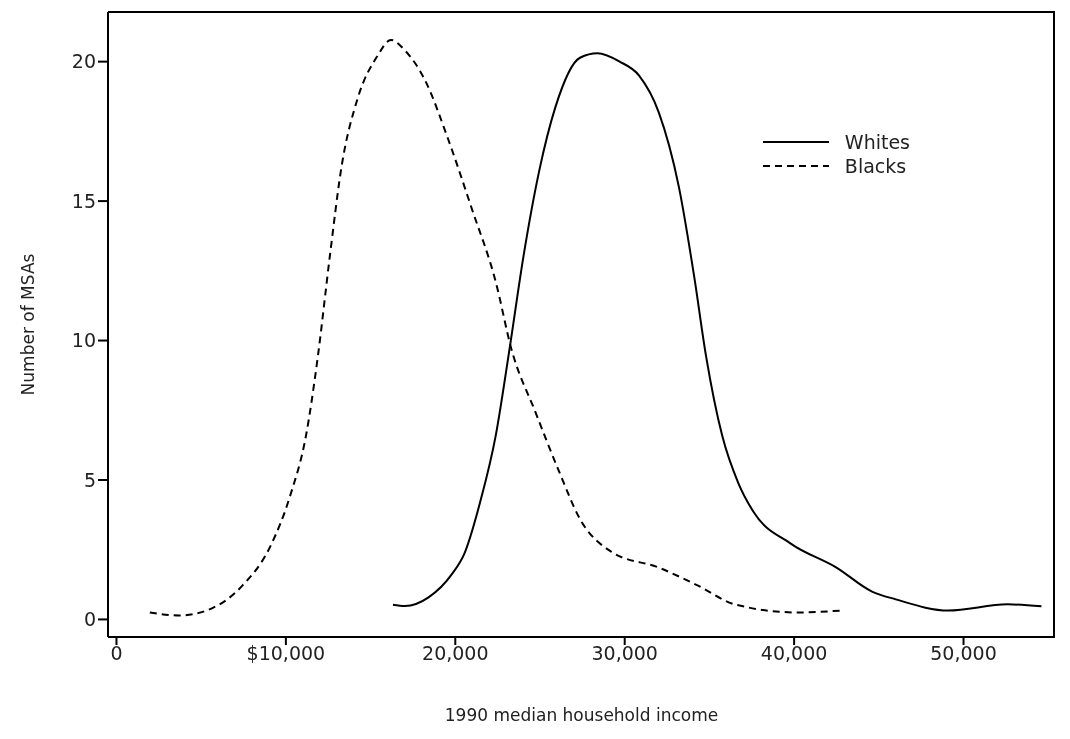 The image size is (1070, 739). I want to click on y-axis-title: Number of MSAs, so click(28, 324).